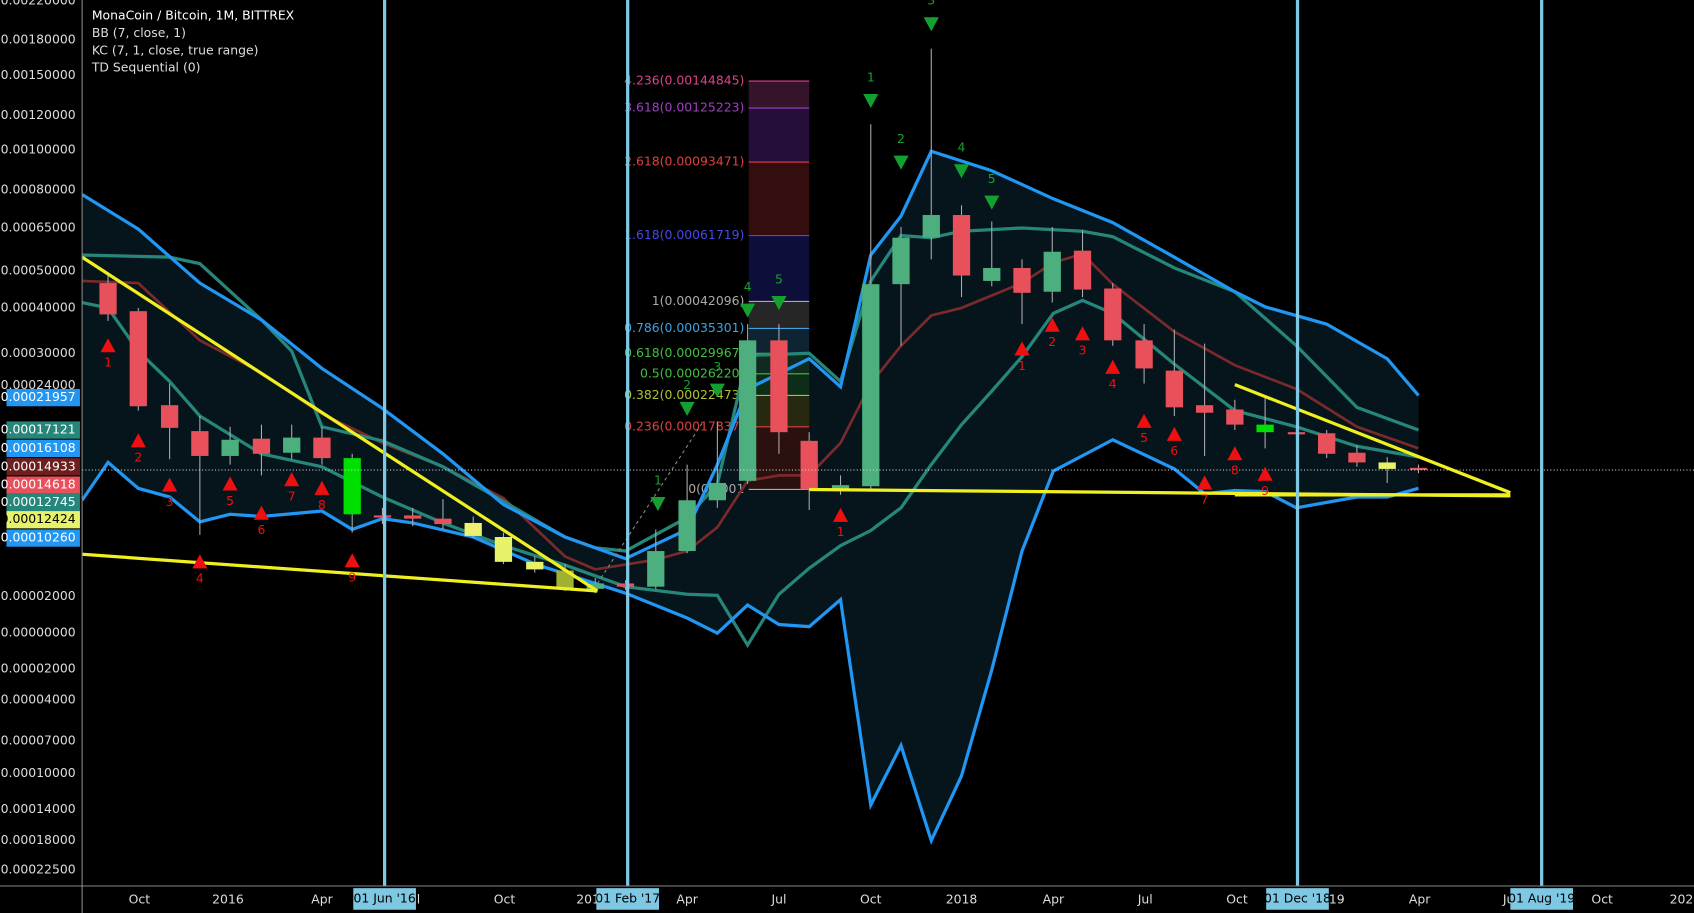  Describe the element at coordinates (684, 425) in the screenshot. I see `fib-label: 0.236(0.00017837)` at that location.